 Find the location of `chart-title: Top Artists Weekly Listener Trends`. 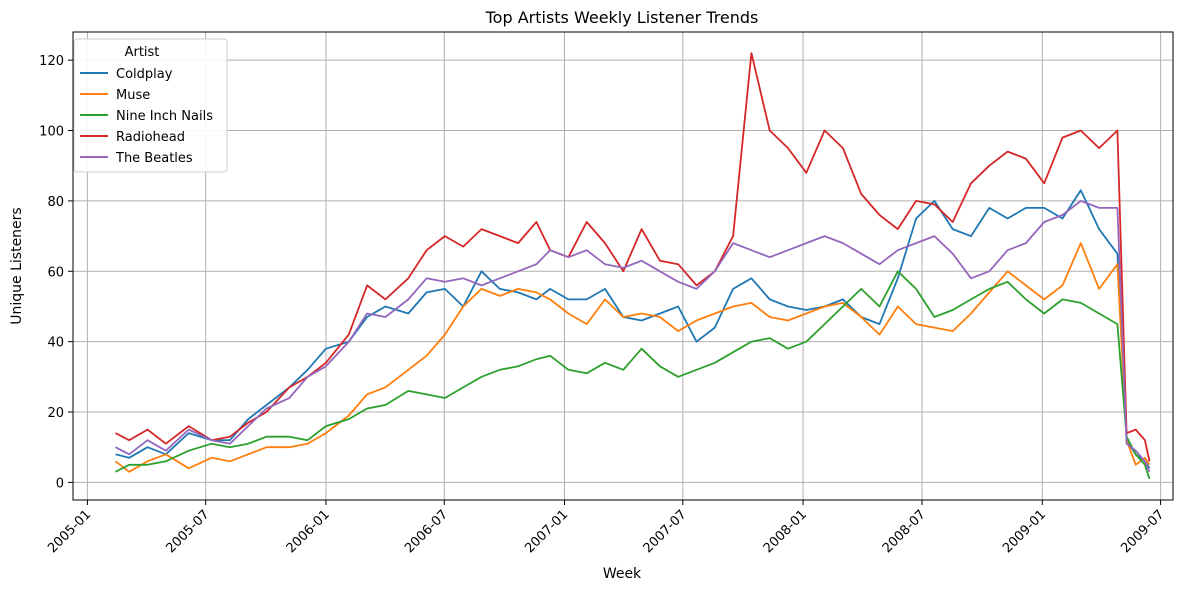

chart-title: Top Artists Weekly Listener Trends is located at coordinates (622, 17).